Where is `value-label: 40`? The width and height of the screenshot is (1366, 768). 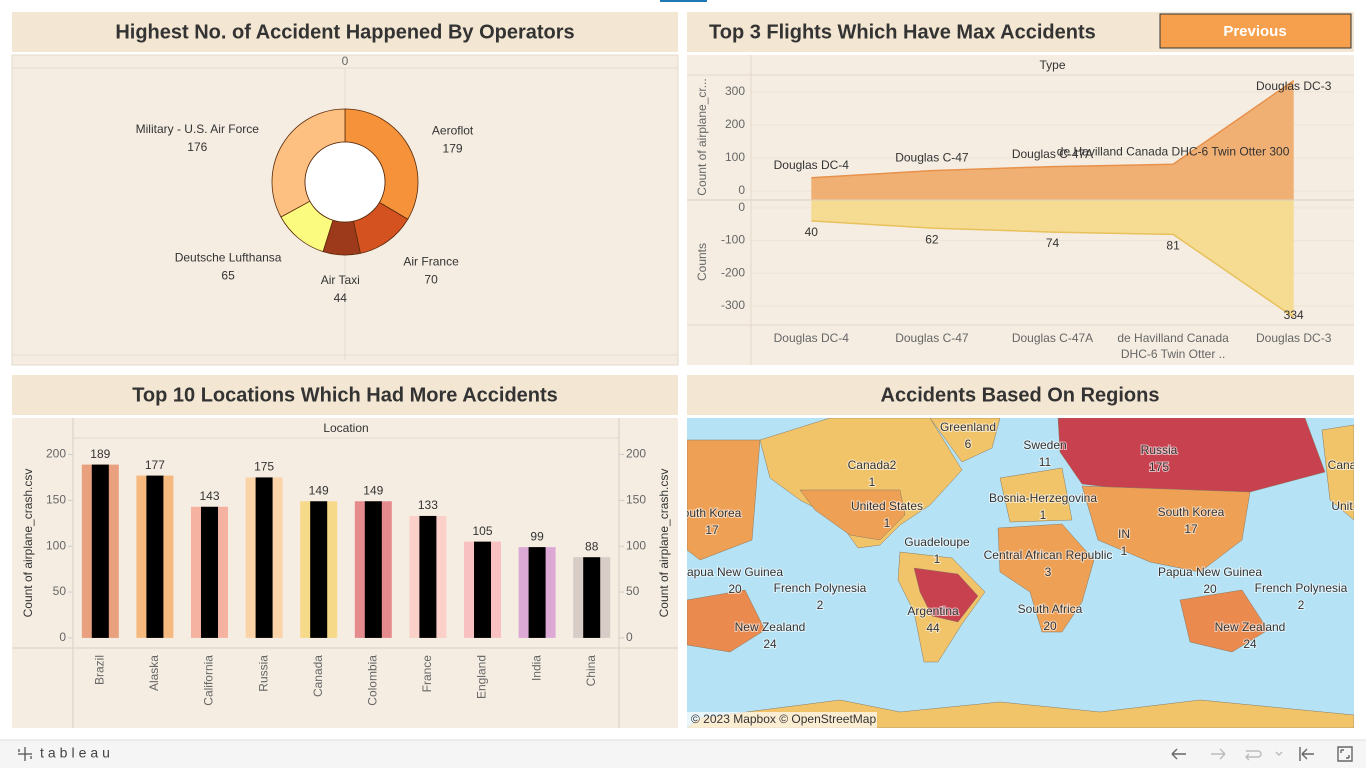 value-label: 40 is located at coordinates (812, 232).